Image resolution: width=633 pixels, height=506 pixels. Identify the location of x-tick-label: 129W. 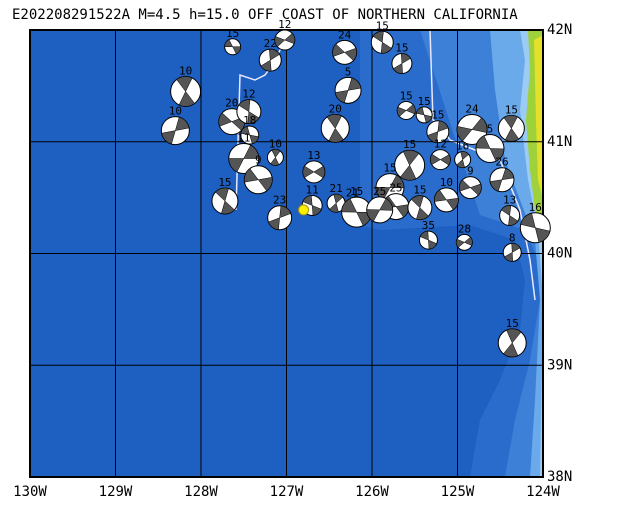
(116, 492).